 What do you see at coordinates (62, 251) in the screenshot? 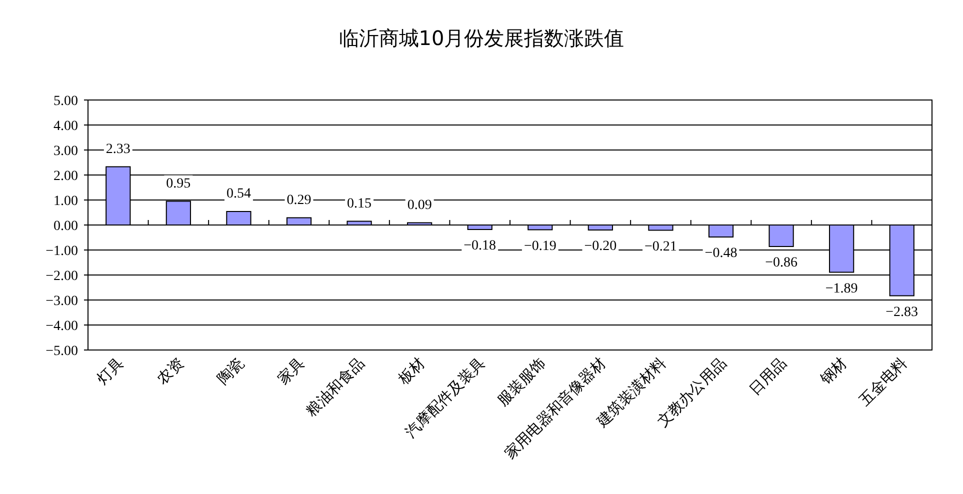
I see `y-tick-label: −1.00` at bounding box center [62, 251].